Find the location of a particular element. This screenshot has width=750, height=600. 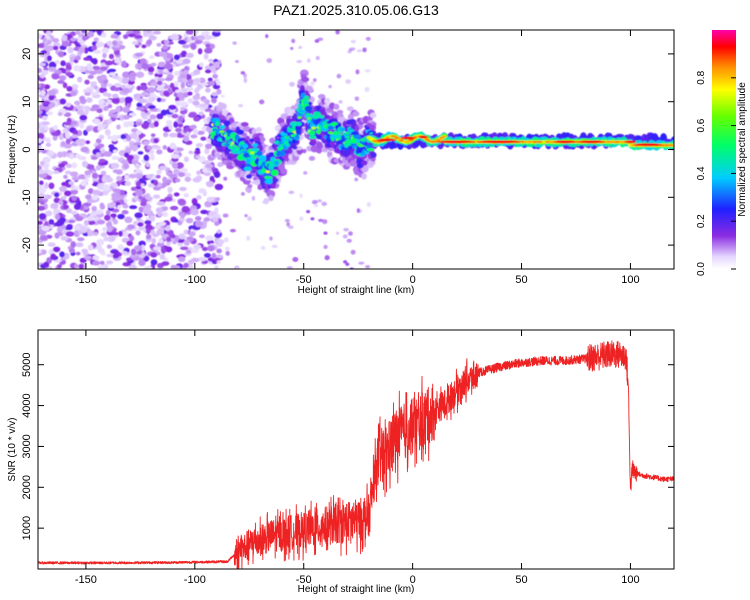

spectrogram-ytick-label: -10 is located at coordinates (27, 197).